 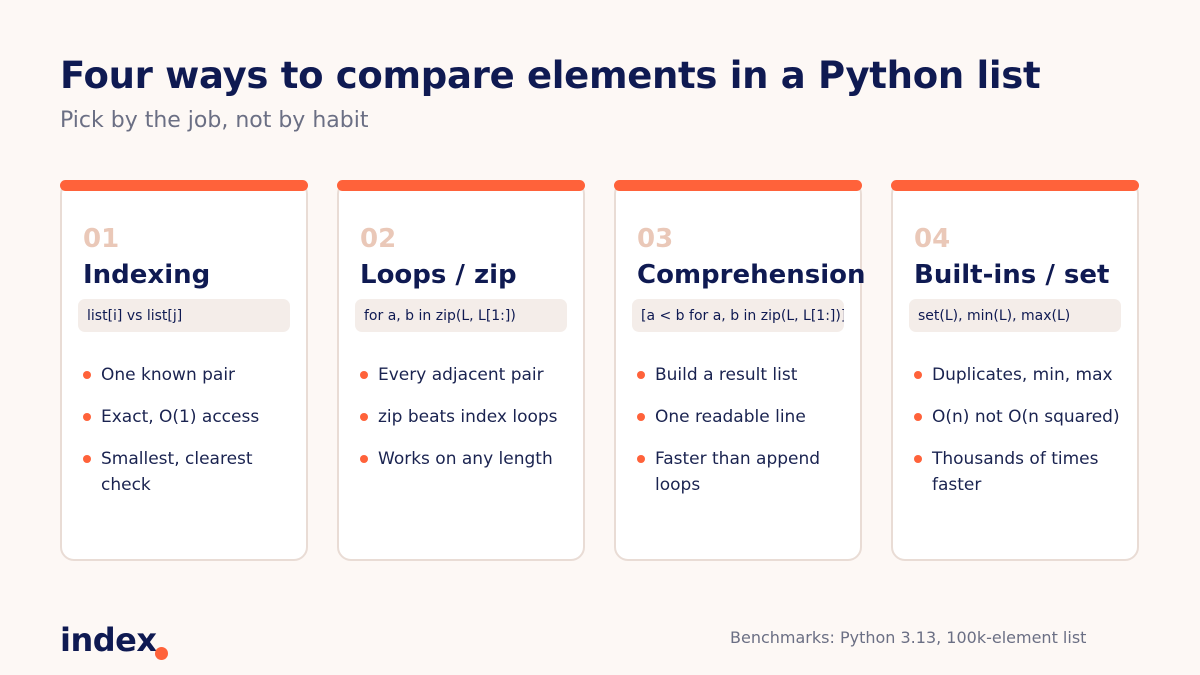 I want to click on bullet-item: Faster than append loops, so click(x=742, y=472).